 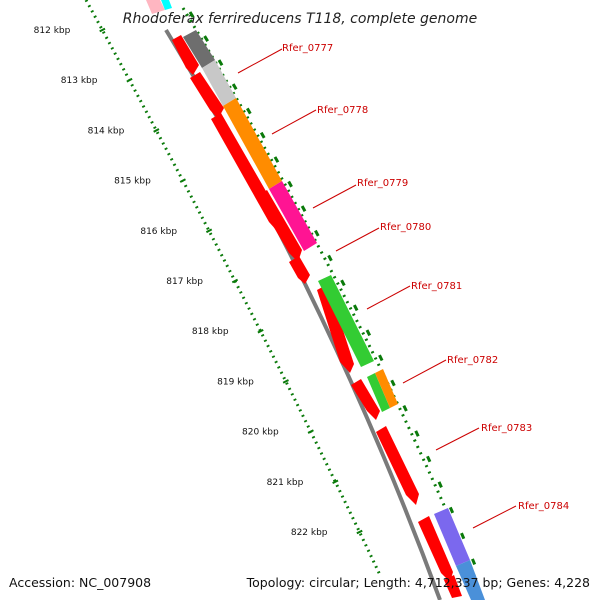 What do you see at coordinates (309, 533) in the screenshot?
I see `ruler-tick-label: 822 kbp` at bounding box center [309, 533].